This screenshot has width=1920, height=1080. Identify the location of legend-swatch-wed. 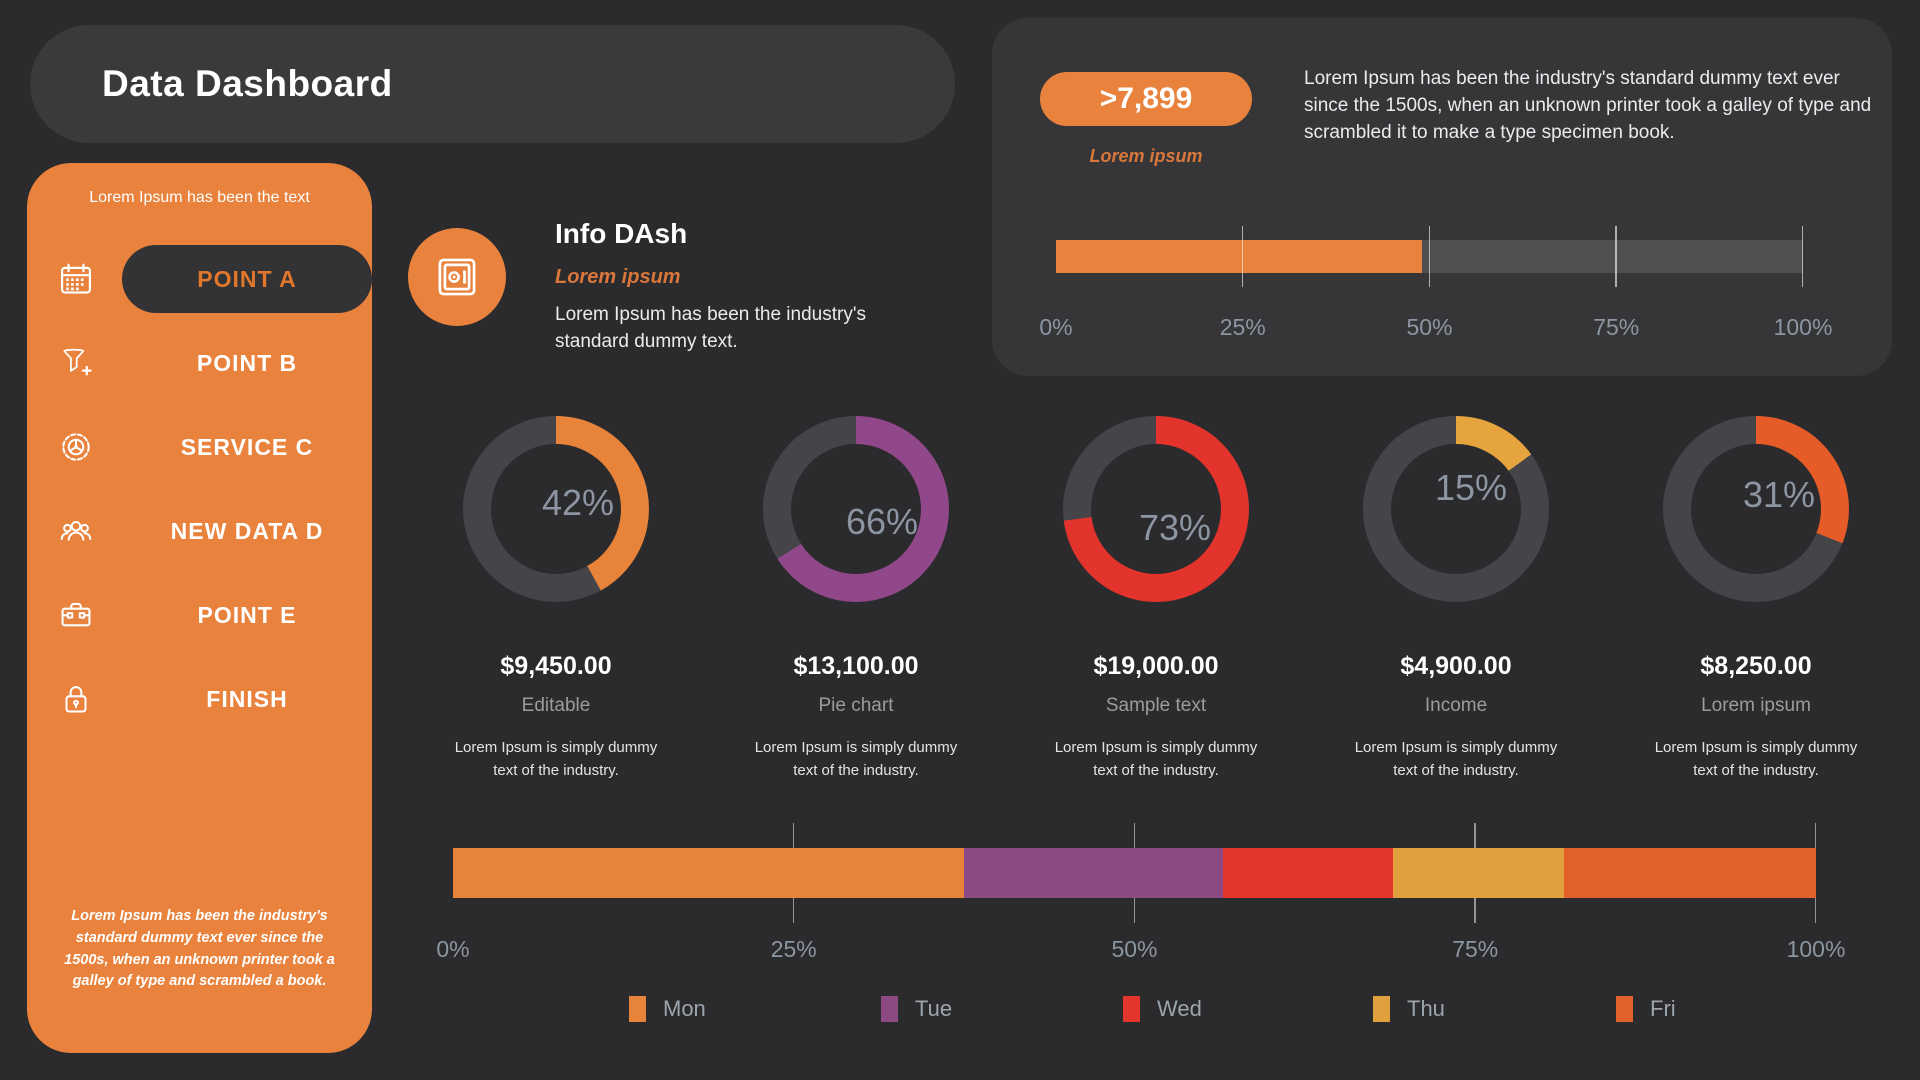
(1131, 1009).